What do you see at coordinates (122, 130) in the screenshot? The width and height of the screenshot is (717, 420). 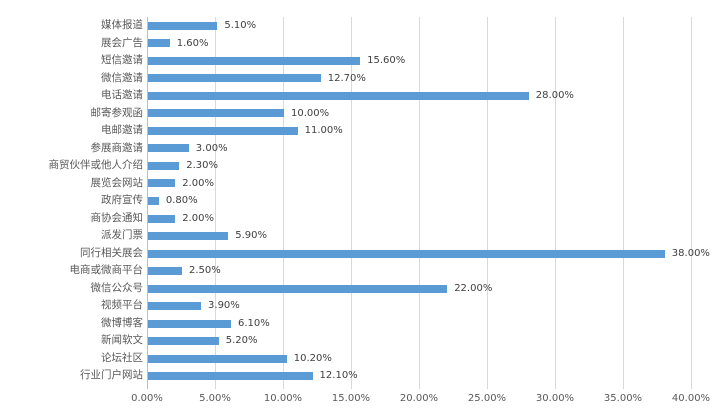 I see `category-label: 电邮邀请` at bounding box center [122, 130].